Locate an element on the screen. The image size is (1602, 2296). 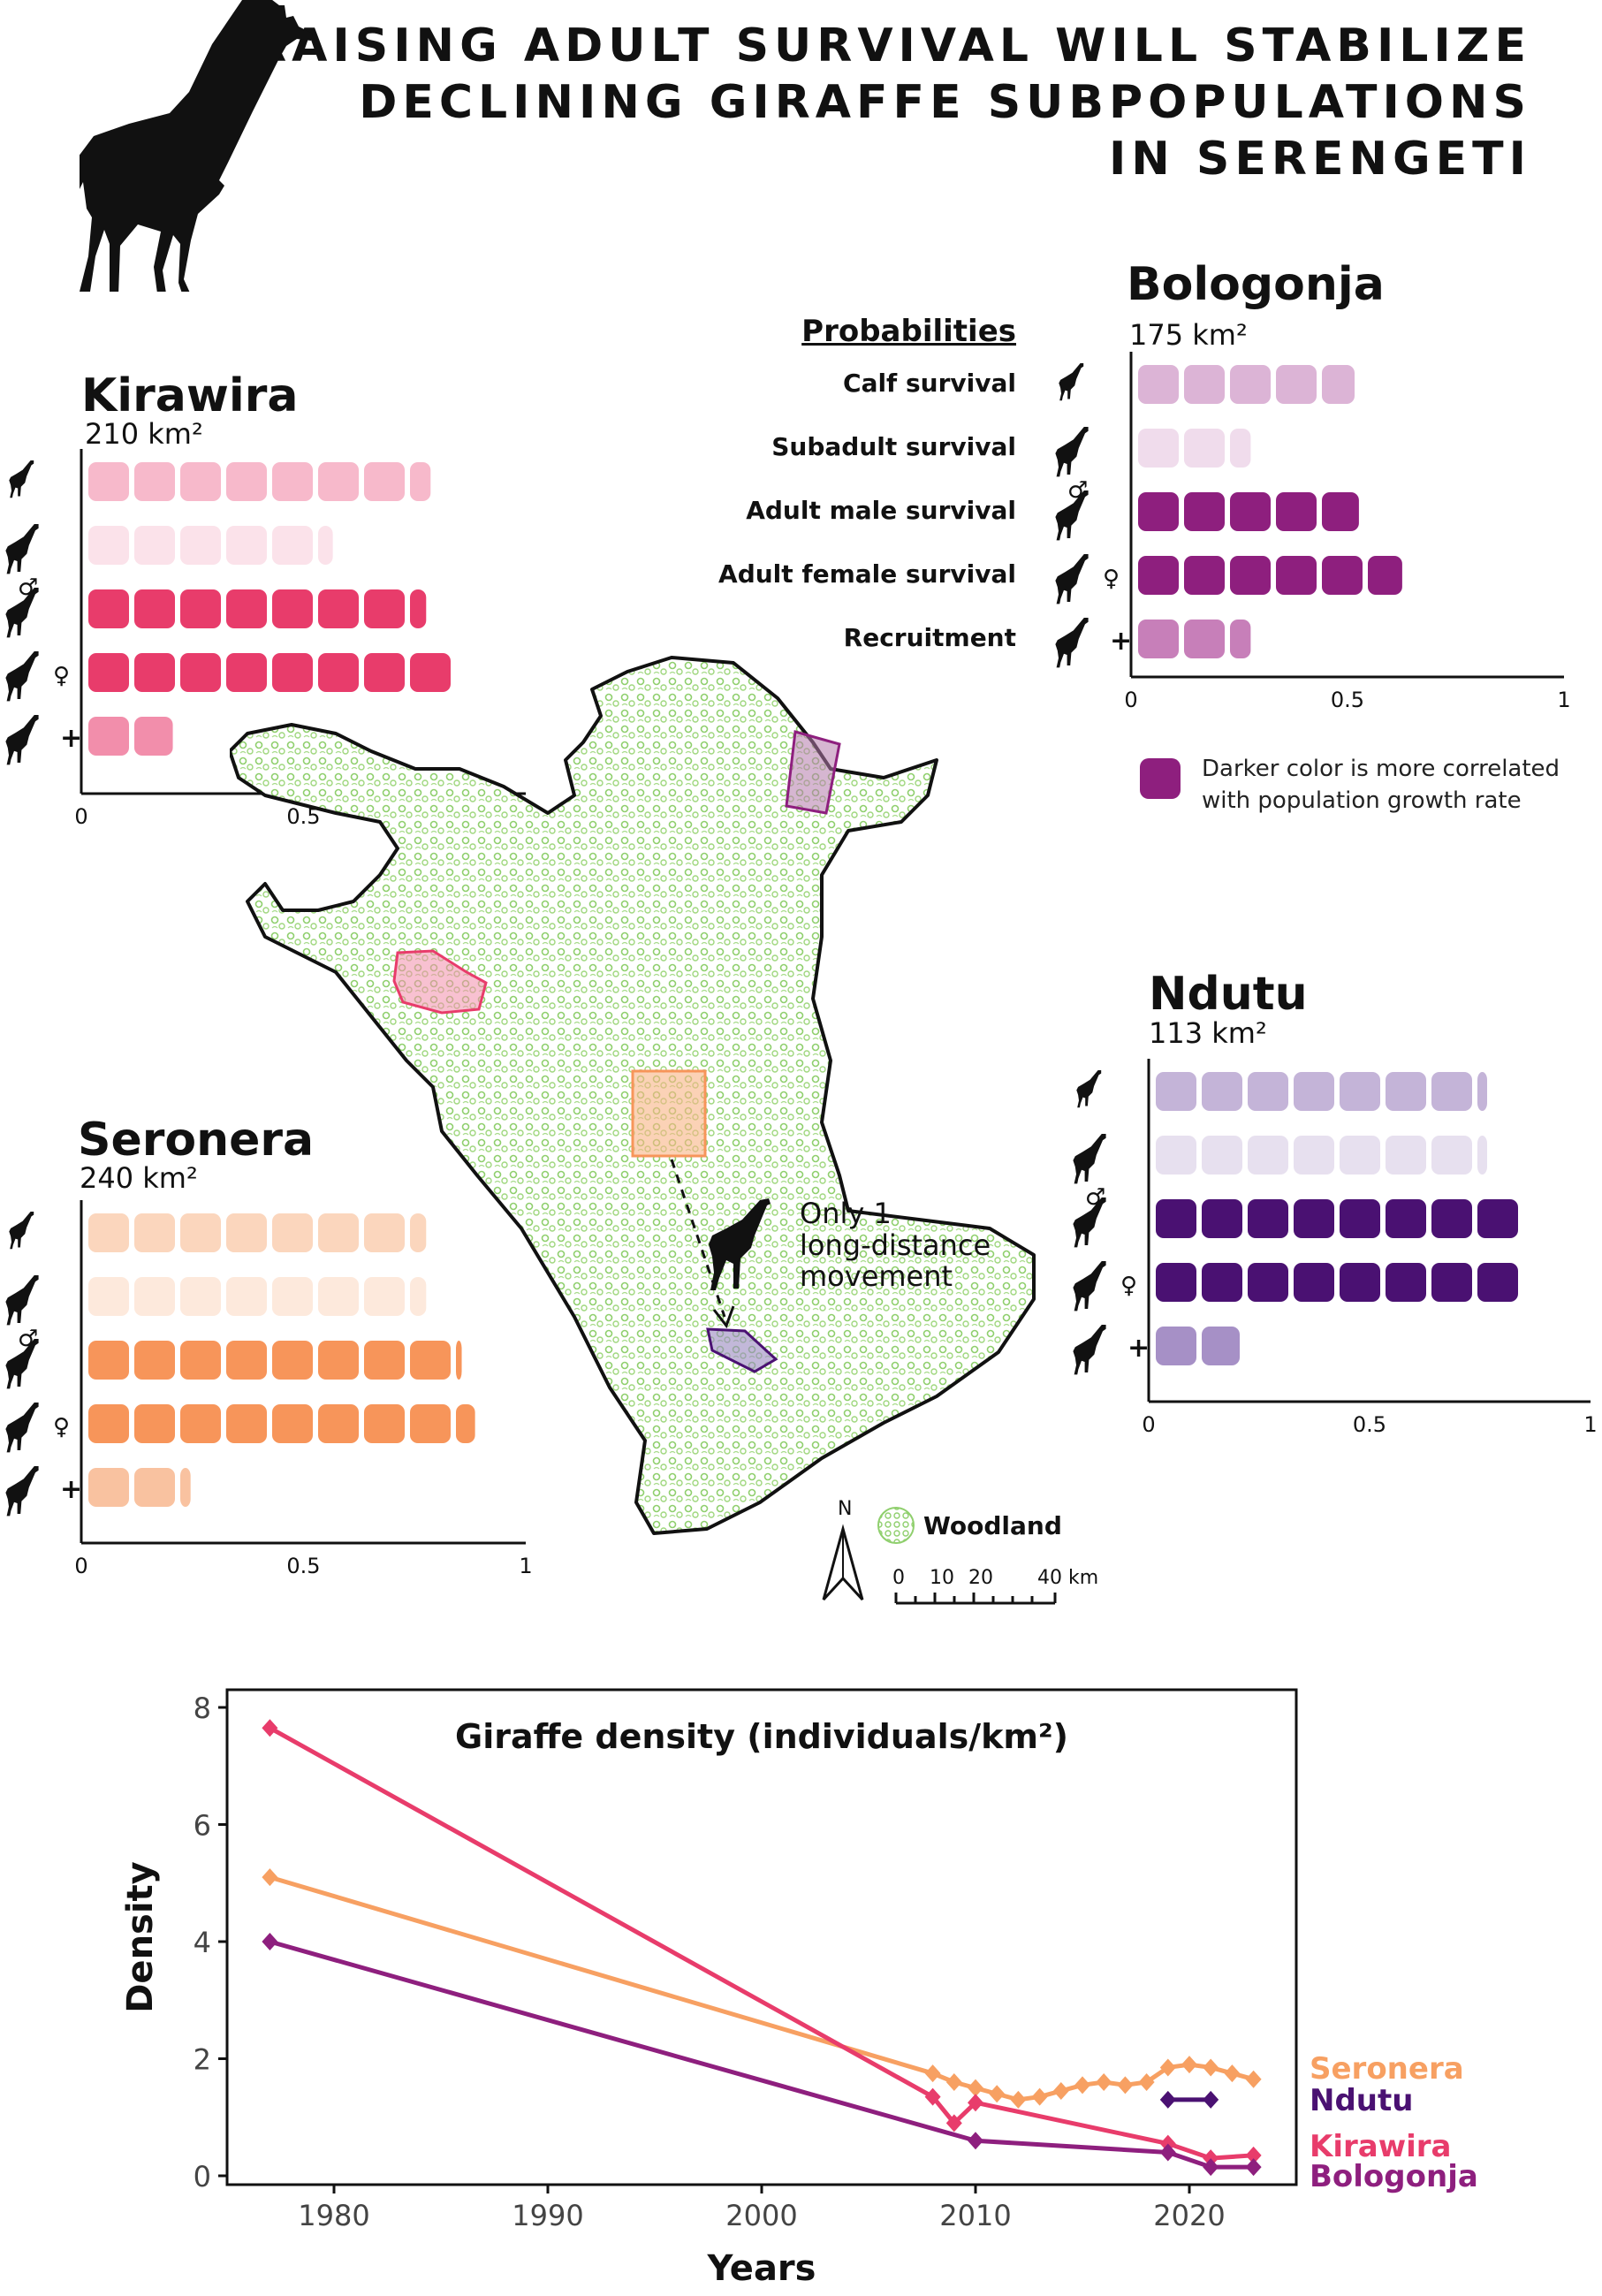
label-recruitment: Recruitment is located at coordinates (929, 638).